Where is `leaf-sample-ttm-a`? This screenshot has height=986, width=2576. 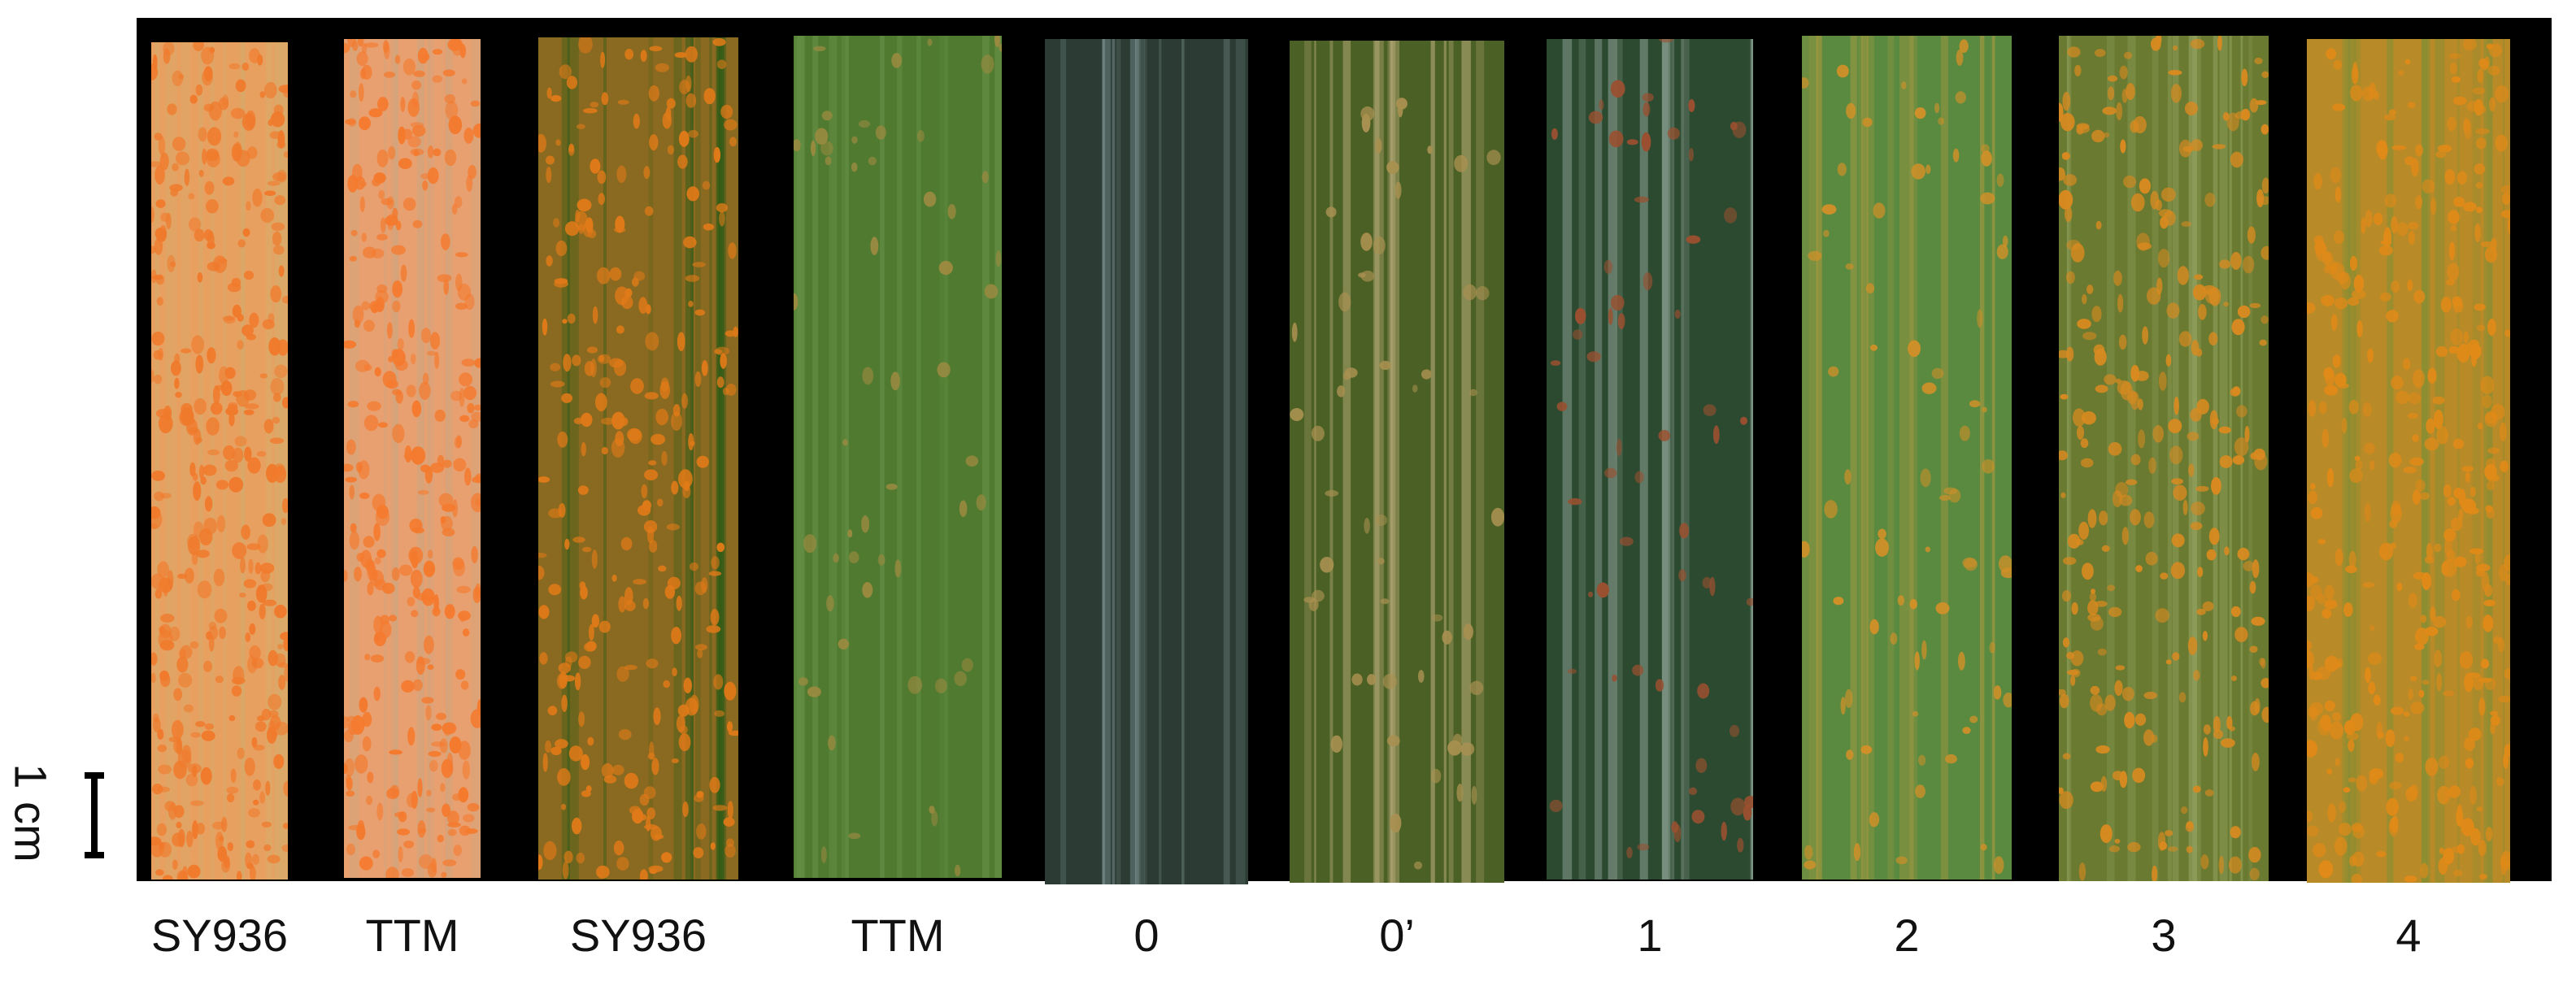 leaf-sample-ttm-a is located at coordinates (412, 459).